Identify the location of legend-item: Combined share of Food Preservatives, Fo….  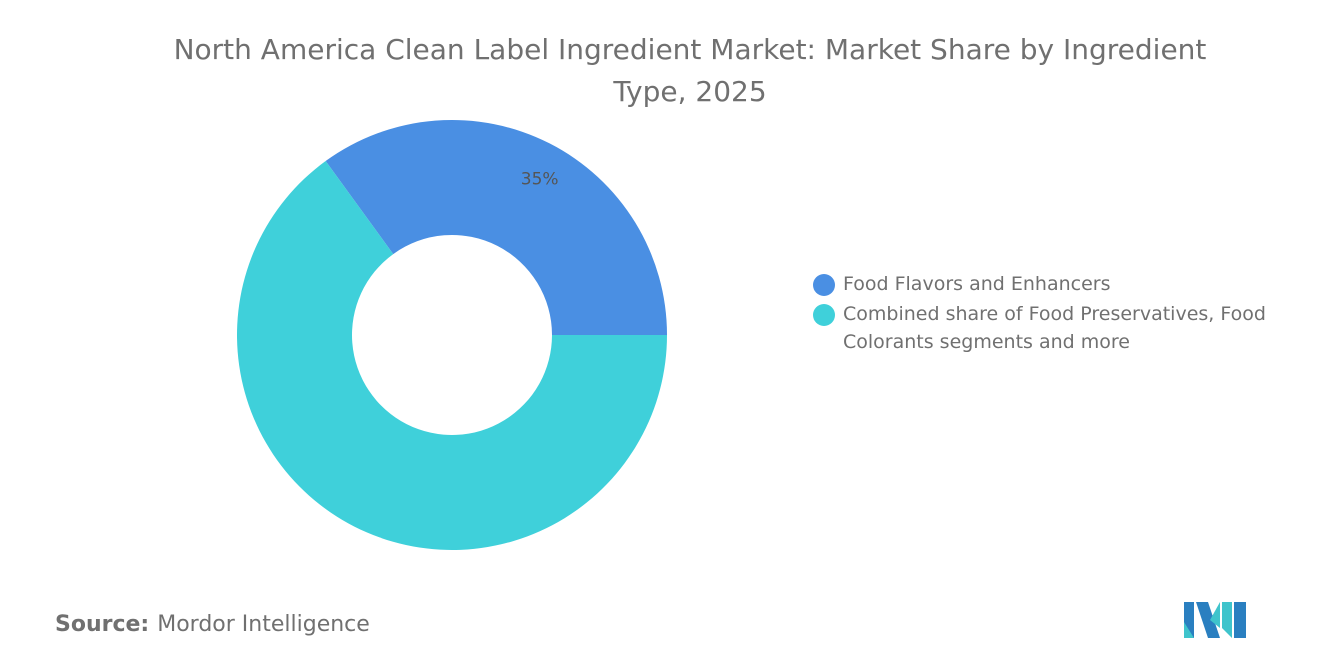
(1043, 328).